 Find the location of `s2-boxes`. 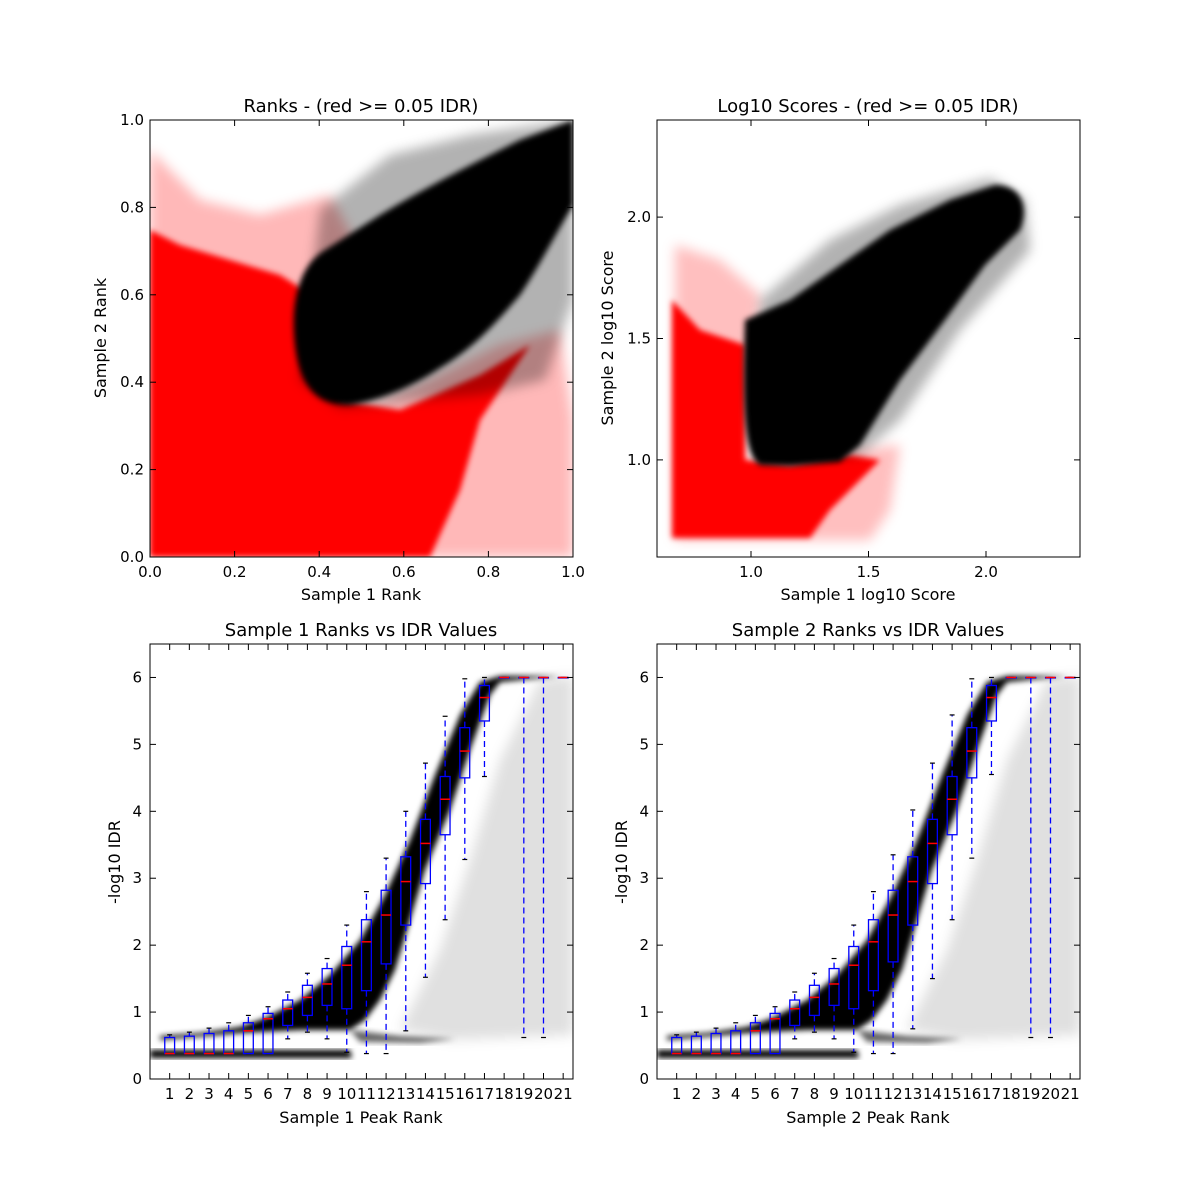

s2-boxes is located at coordinates (873, 865).